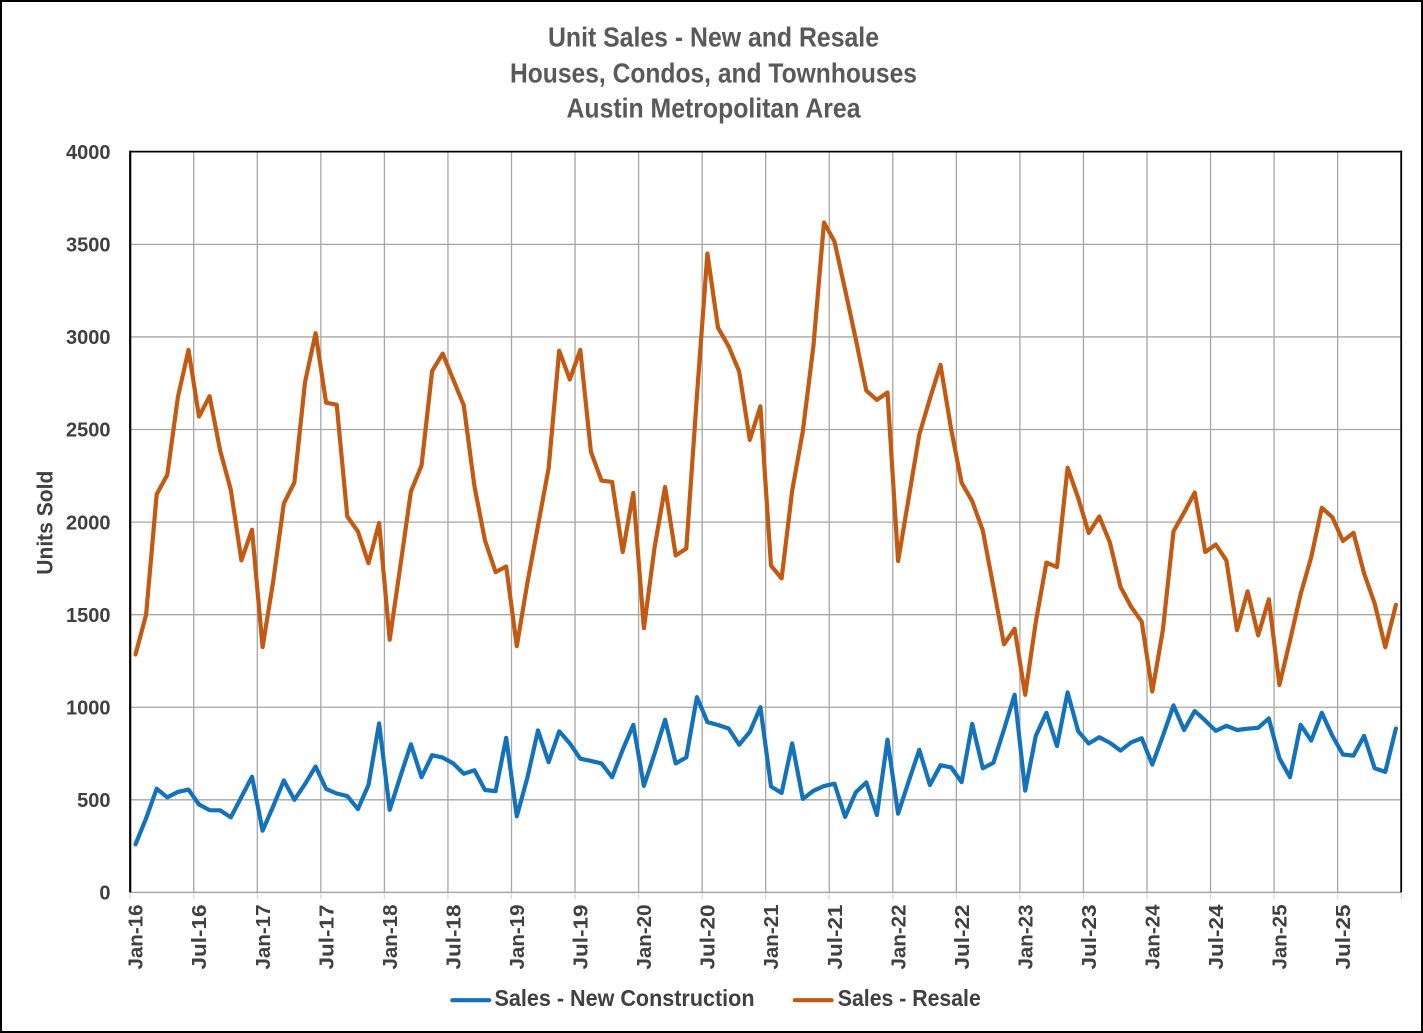  I want to click on svg-text: Austin Metropolitan Area, so click(714, 107).